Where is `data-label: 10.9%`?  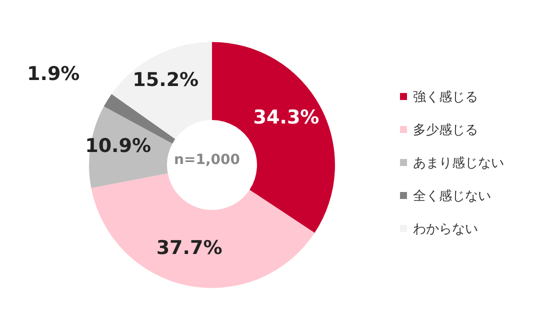
data-label: 10.9% is located at coordinates (118, 146).